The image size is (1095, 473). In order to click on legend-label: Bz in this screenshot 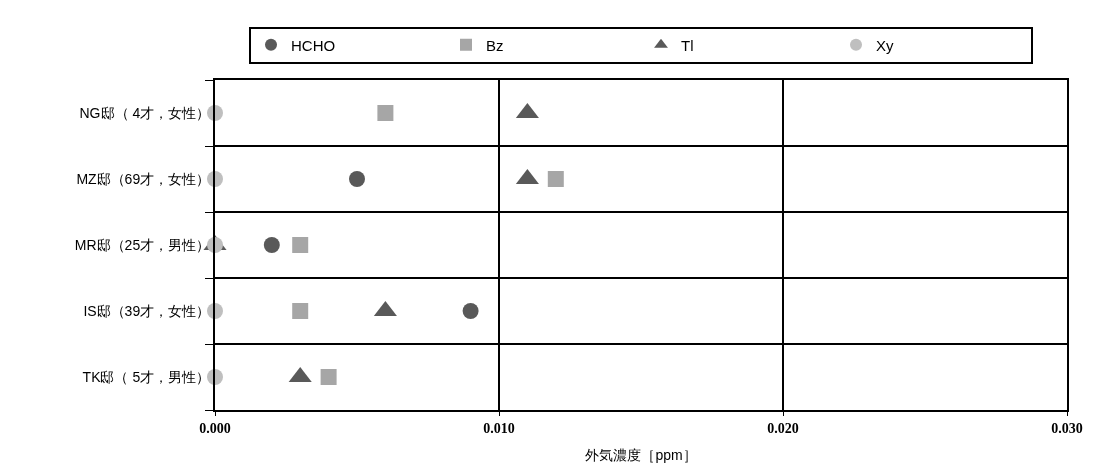, I will do `click(495, 45)`.